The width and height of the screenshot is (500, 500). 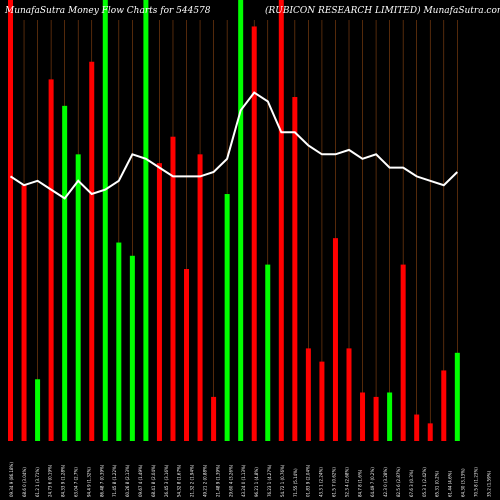 What do you see at coordinates (11, 479) in the screenshot?
I see `x-tick-label: 09.34 9 (86.18%)` at bounding box center [11, 479].